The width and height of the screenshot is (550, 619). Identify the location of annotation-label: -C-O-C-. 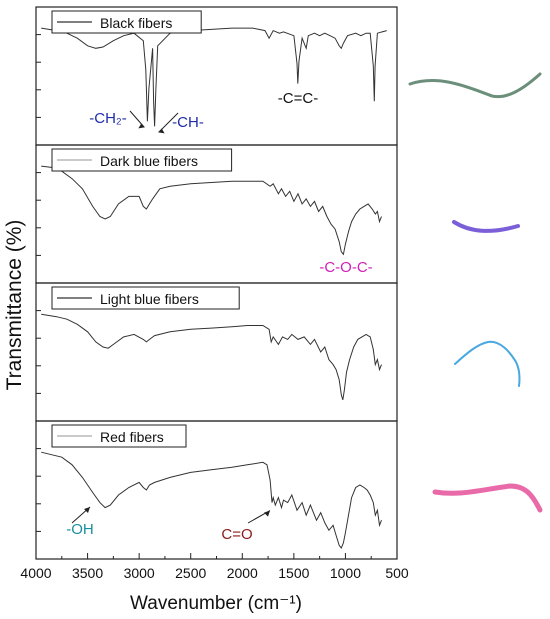
(345, 267).